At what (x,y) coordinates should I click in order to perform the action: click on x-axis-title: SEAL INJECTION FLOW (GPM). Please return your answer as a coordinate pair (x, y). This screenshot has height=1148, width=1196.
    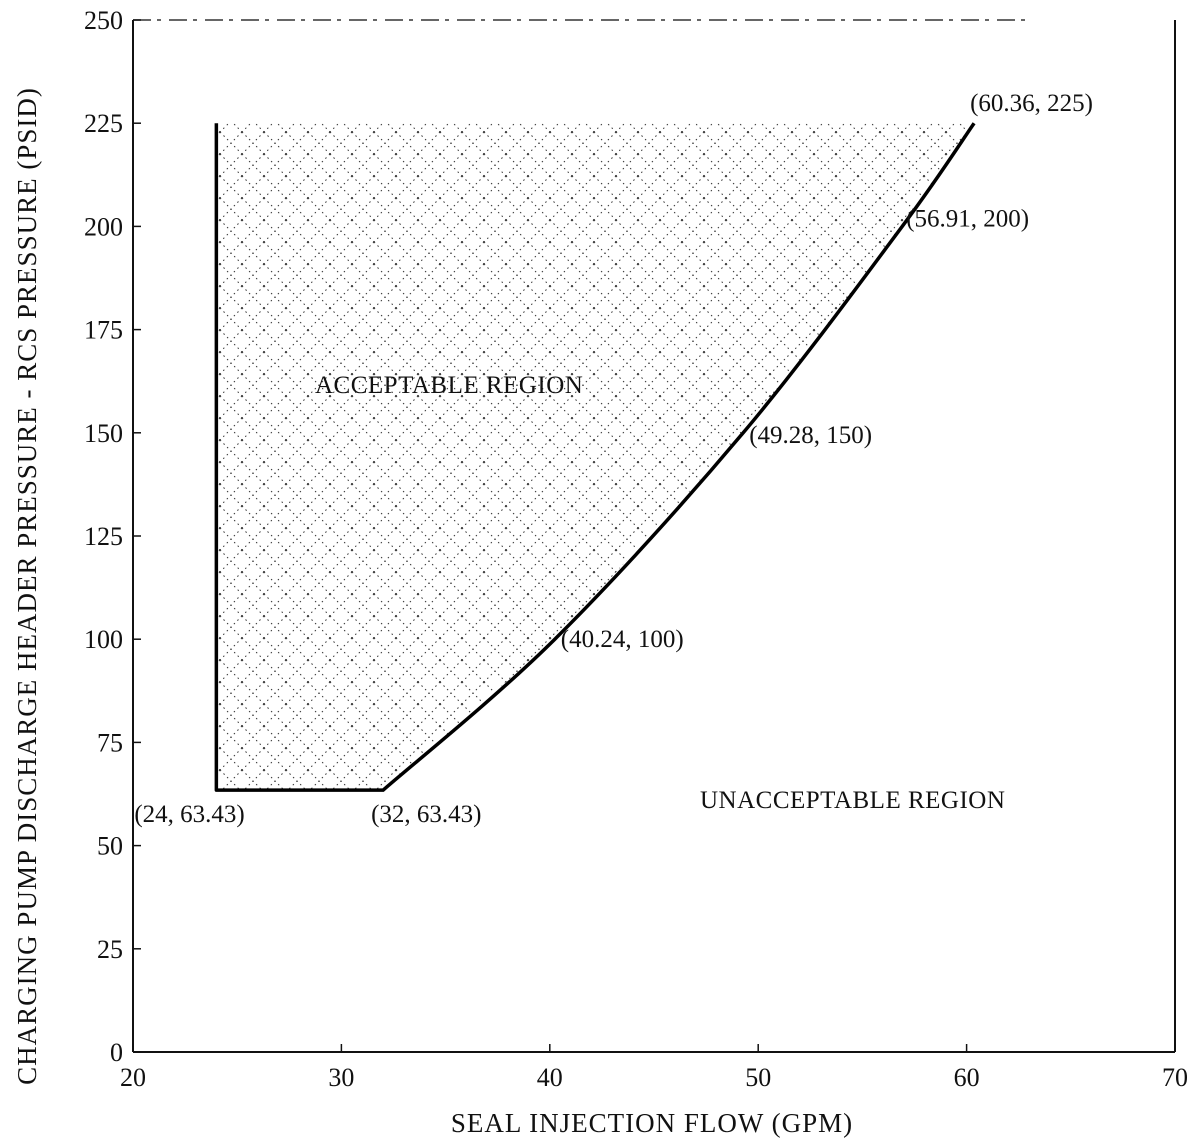
    Looking at the image, I should click on (652, 1123).